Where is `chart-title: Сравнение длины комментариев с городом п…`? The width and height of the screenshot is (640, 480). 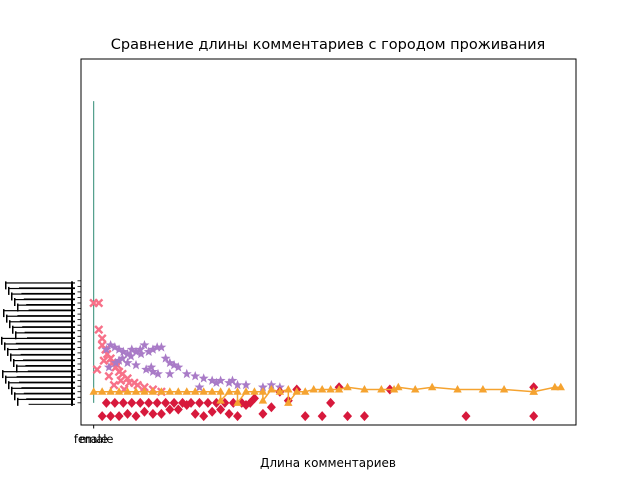
chart-title: Сравнение длины комментариев с городом п… is located at coordinates (328, 45).